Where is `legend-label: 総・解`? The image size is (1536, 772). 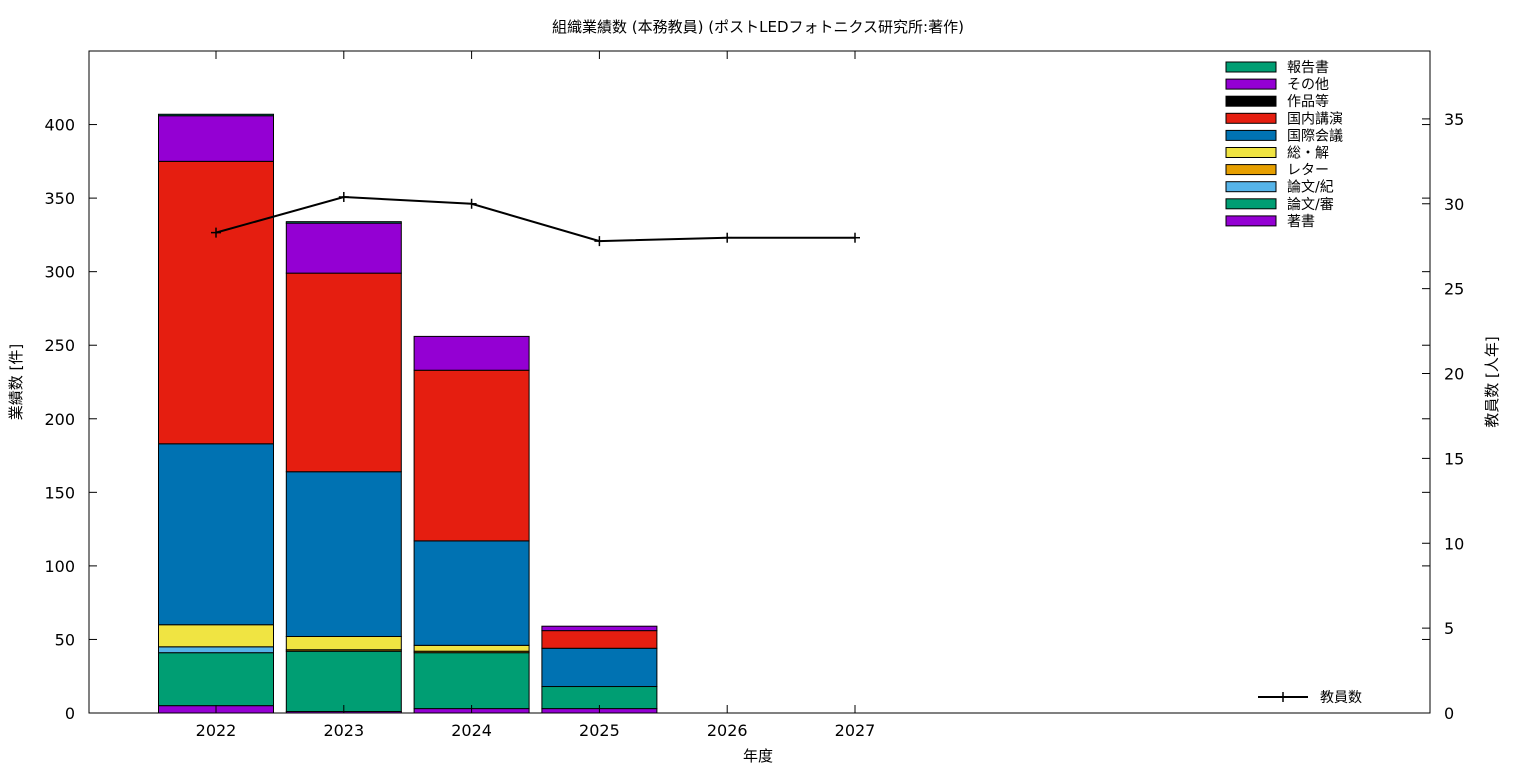
legend-label: 総・解 is located at coordinates (1308, 154).